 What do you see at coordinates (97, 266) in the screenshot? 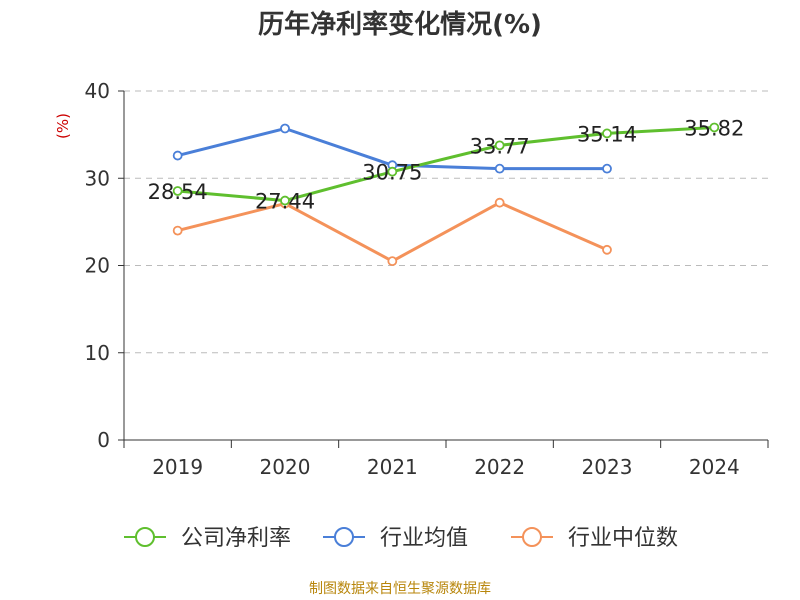
I see `y-tick-label-20: 20` at bounding box center [97, 266].